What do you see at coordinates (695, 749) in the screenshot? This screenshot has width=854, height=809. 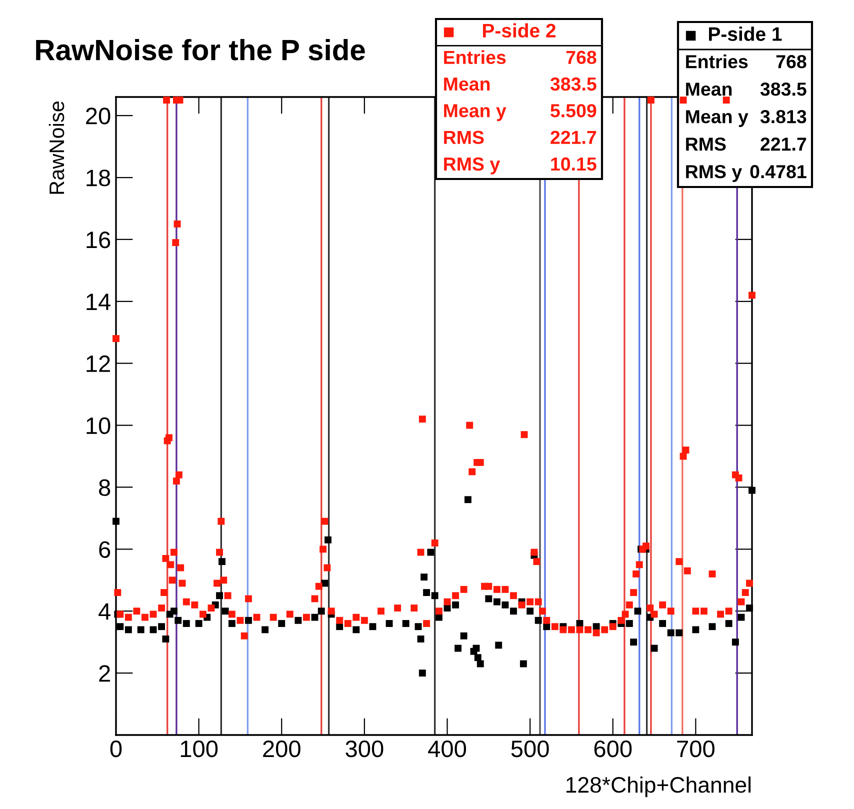 I see `x-tick-label: 700` at bounding box center [695, 749].